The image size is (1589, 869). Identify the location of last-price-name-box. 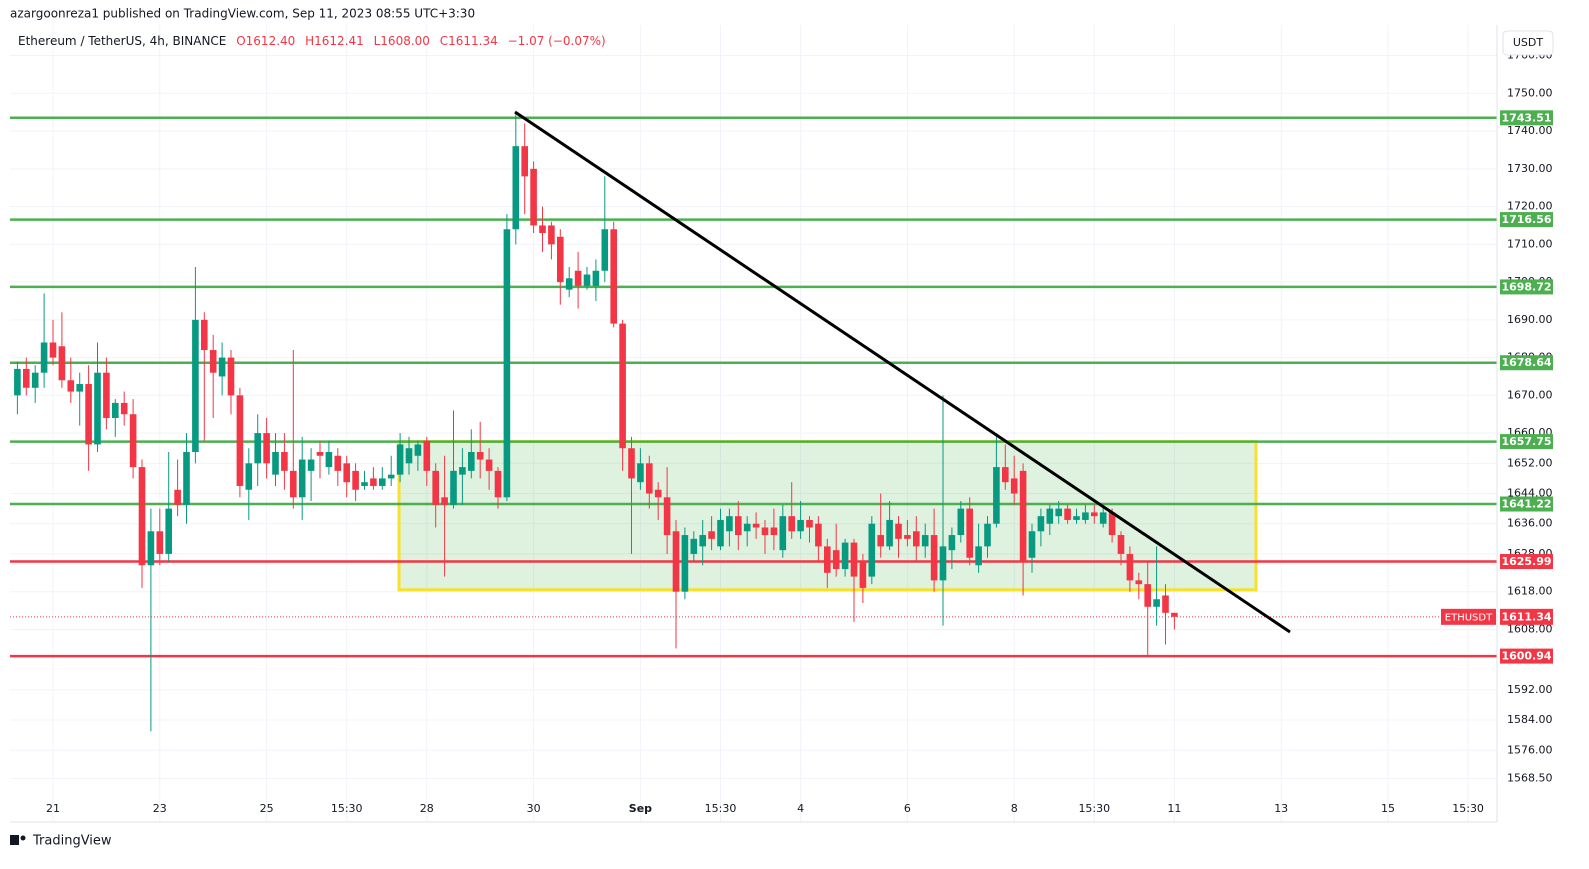
(1468, 616).